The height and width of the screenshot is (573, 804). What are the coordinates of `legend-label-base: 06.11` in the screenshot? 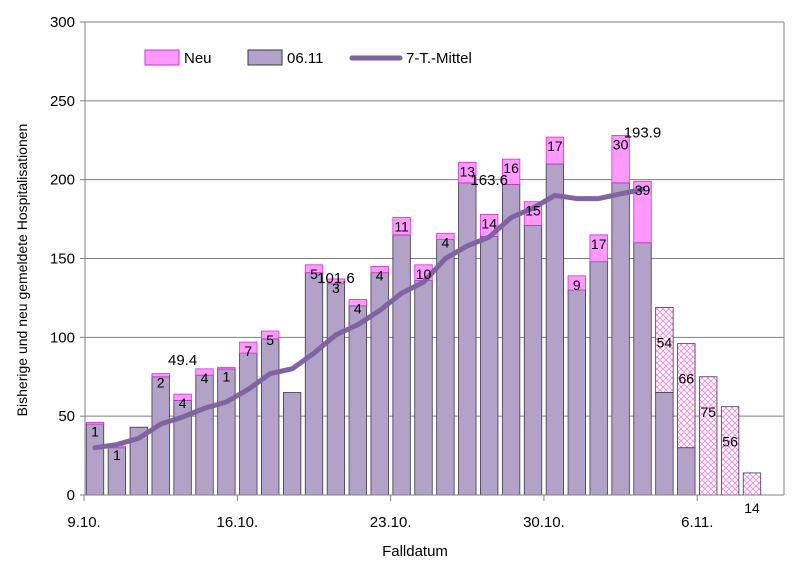 It's located at (305, 58).